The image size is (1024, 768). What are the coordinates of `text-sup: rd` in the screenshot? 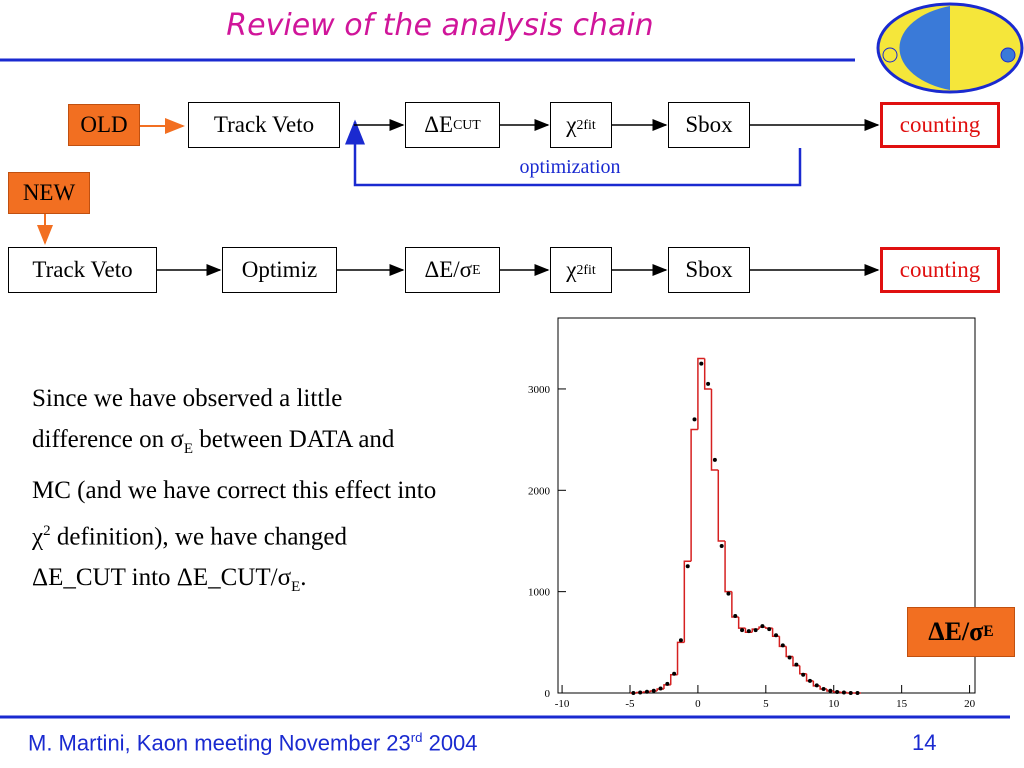 It's located at (416, 737).